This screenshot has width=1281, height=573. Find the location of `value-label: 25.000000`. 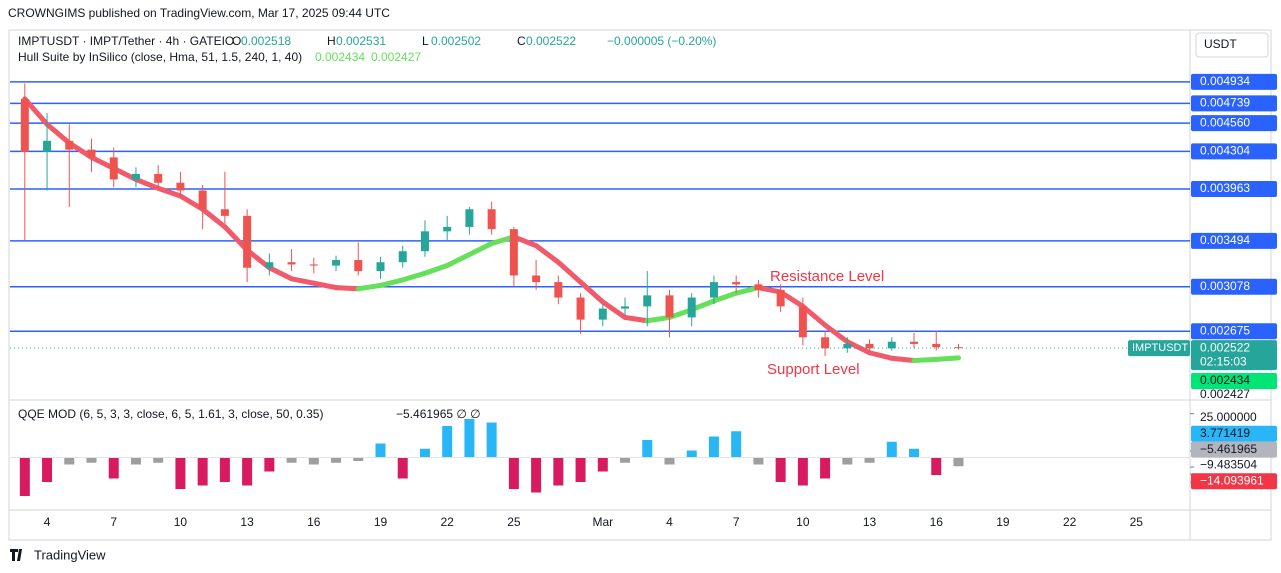

value-label: 25.000000 is located at coordinates (1228, 417).